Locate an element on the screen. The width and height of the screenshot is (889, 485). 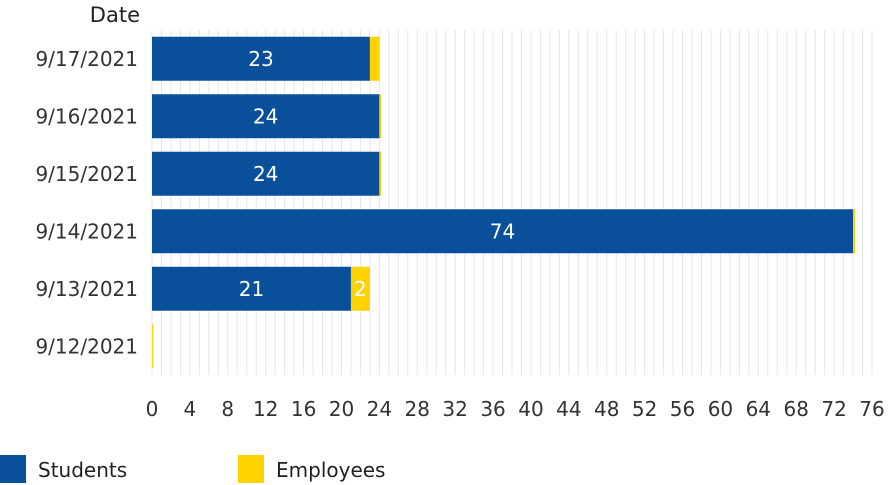
x-tick-label: 44 is located at coordinates (568, 409).